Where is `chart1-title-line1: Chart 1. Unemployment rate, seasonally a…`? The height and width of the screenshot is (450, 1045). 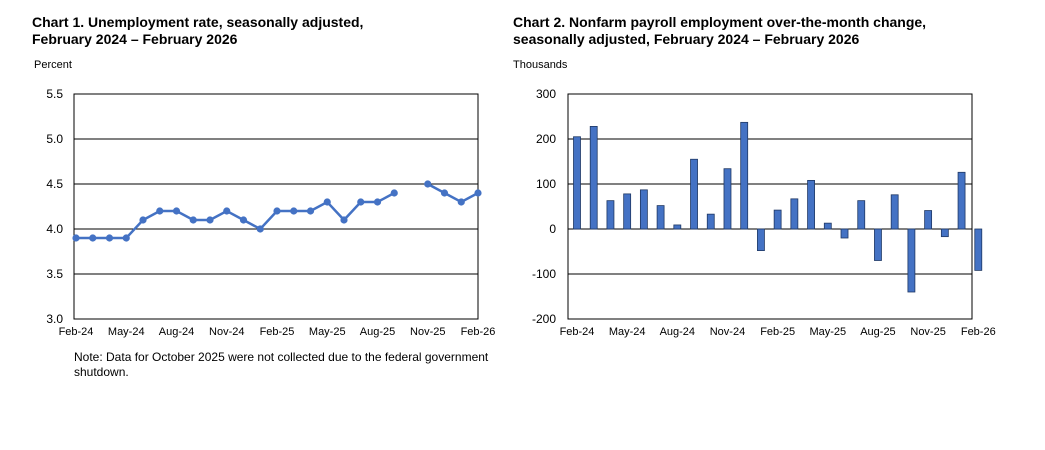 chart1-title-line1: Chart 1. Unemployment rate, seasonally a… is located at coordinates (198, 22).